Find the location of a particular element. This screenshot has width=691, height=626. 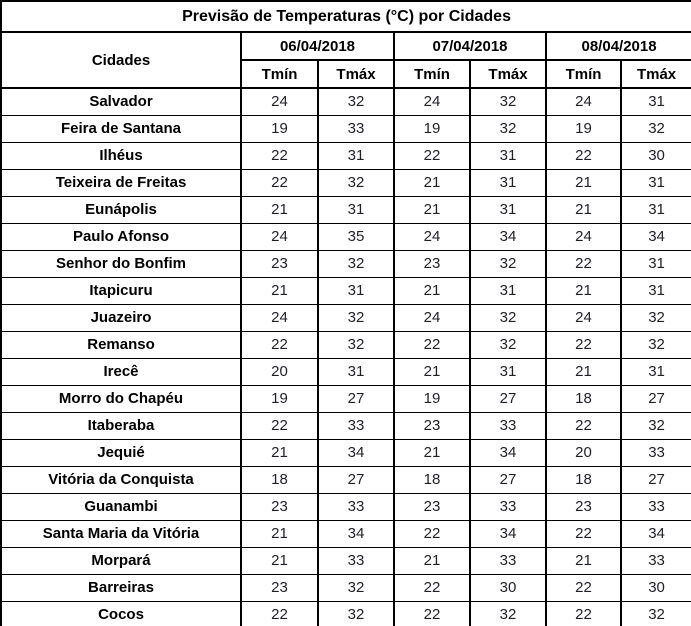

date-header-1: 06/04/2018 is located at coordinates (317, 46).